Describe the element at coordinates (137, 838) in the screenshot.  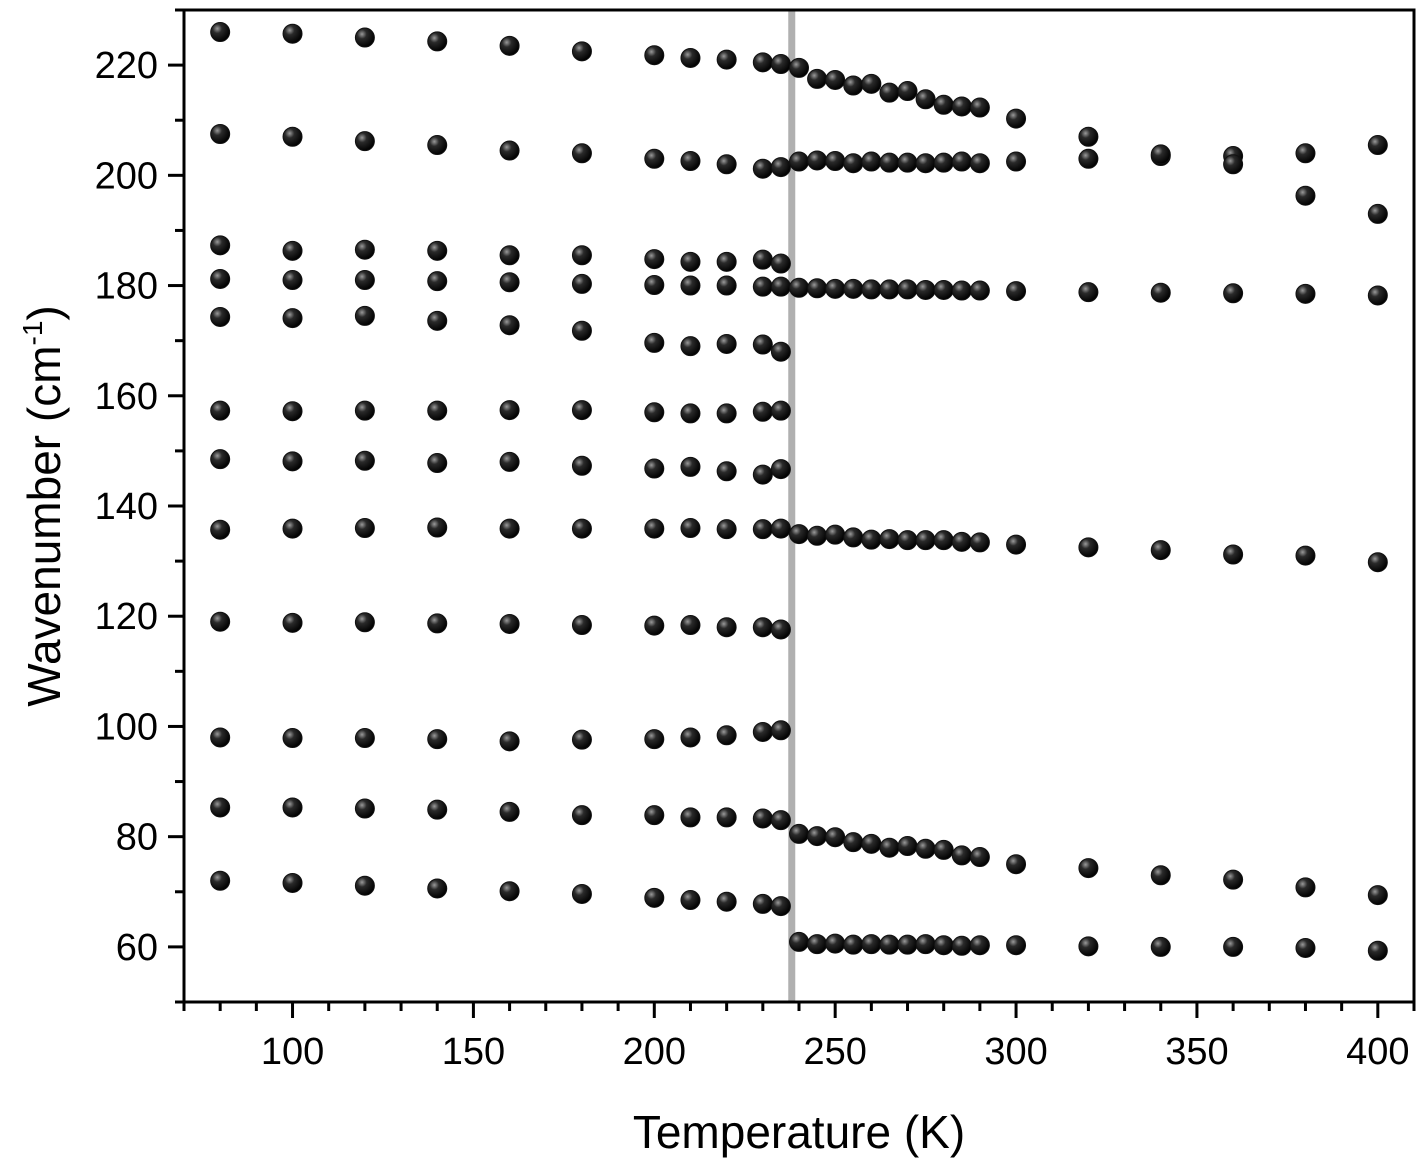
I see `y-tick-label: 80` at that location.